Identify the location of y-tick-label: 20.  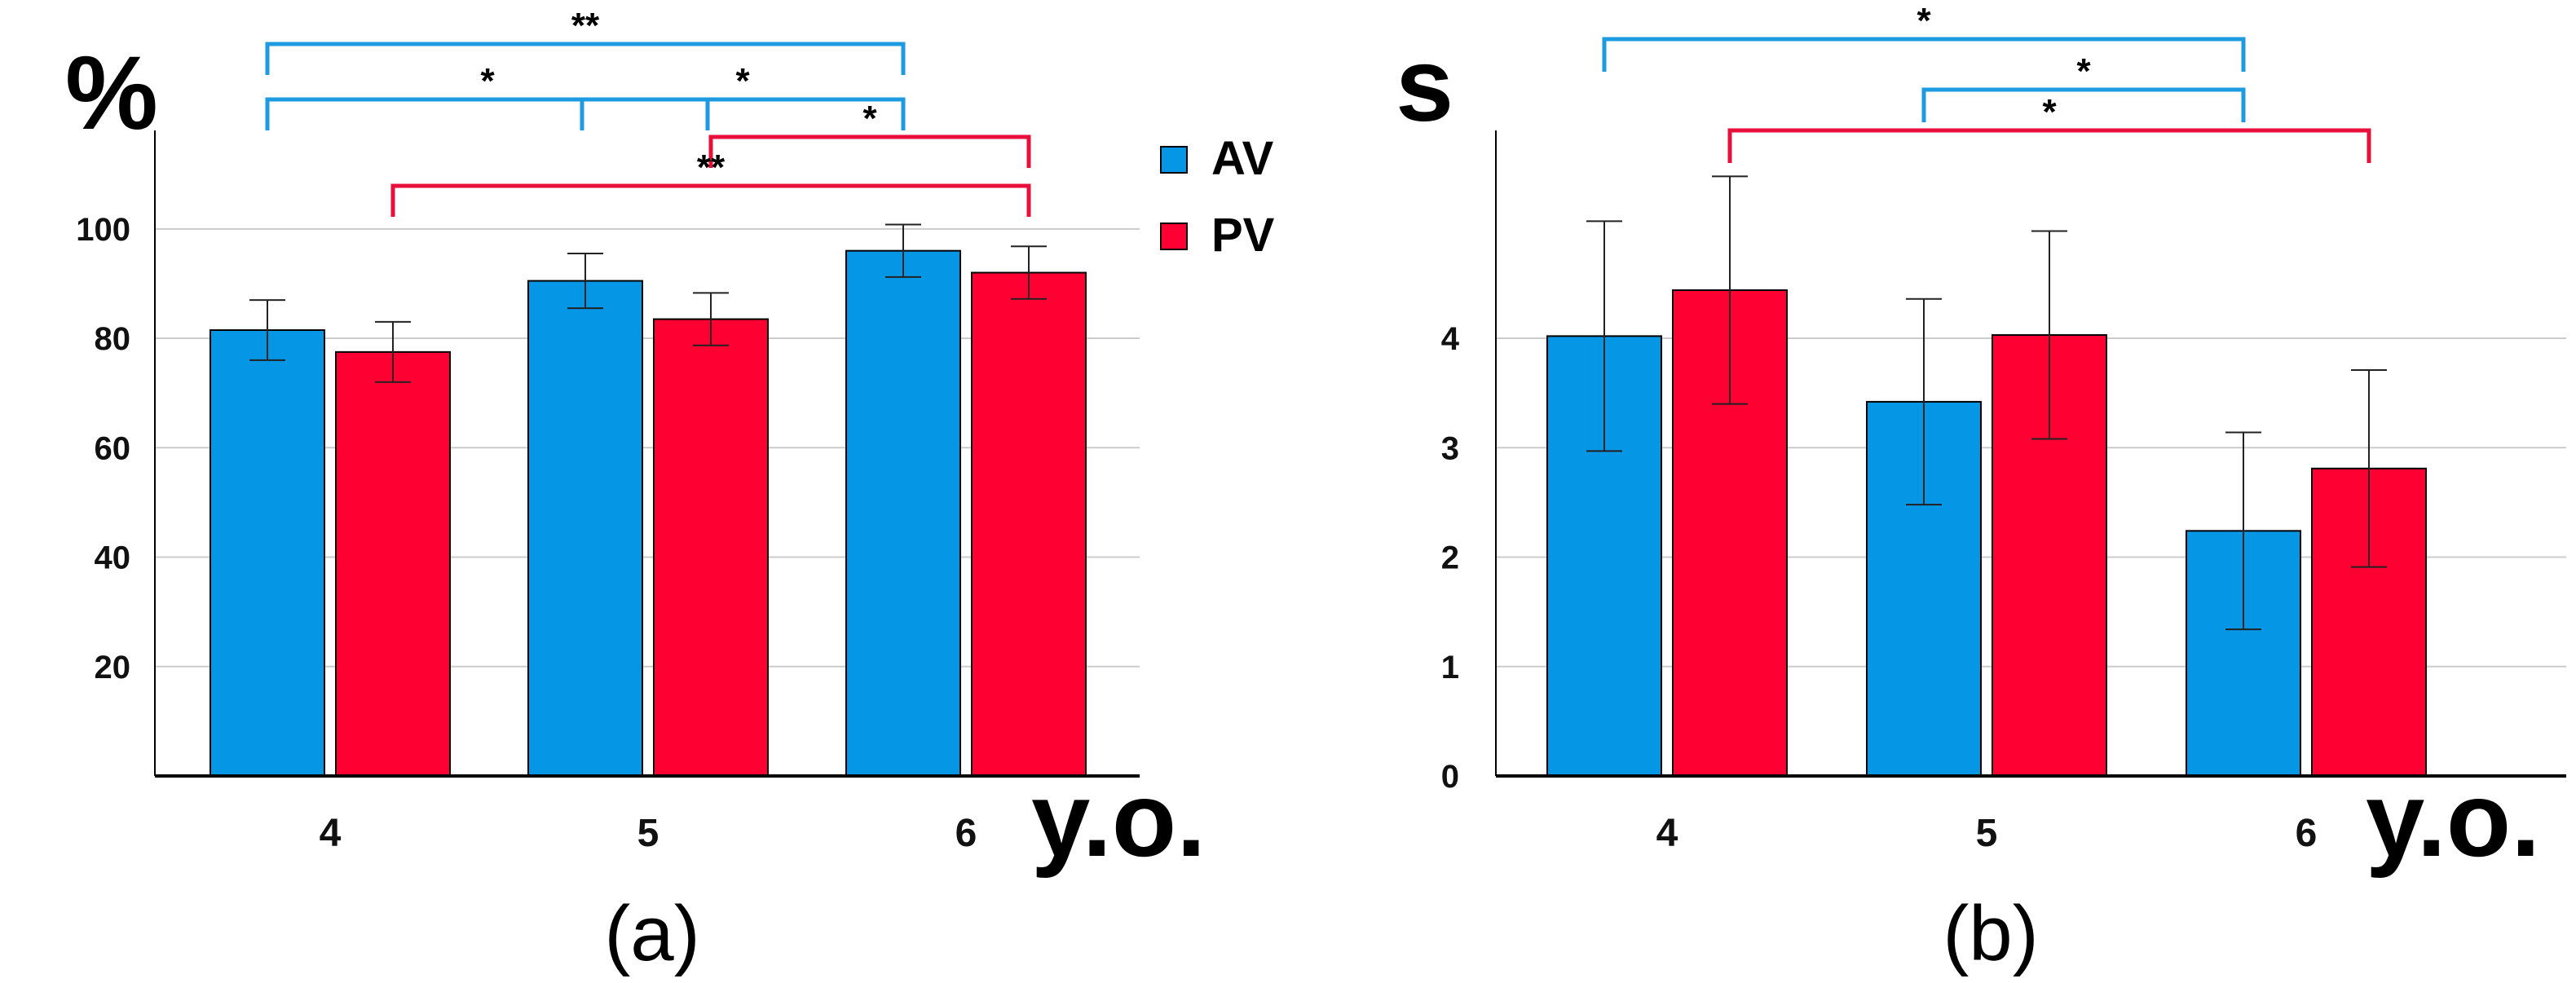
(113, 668).